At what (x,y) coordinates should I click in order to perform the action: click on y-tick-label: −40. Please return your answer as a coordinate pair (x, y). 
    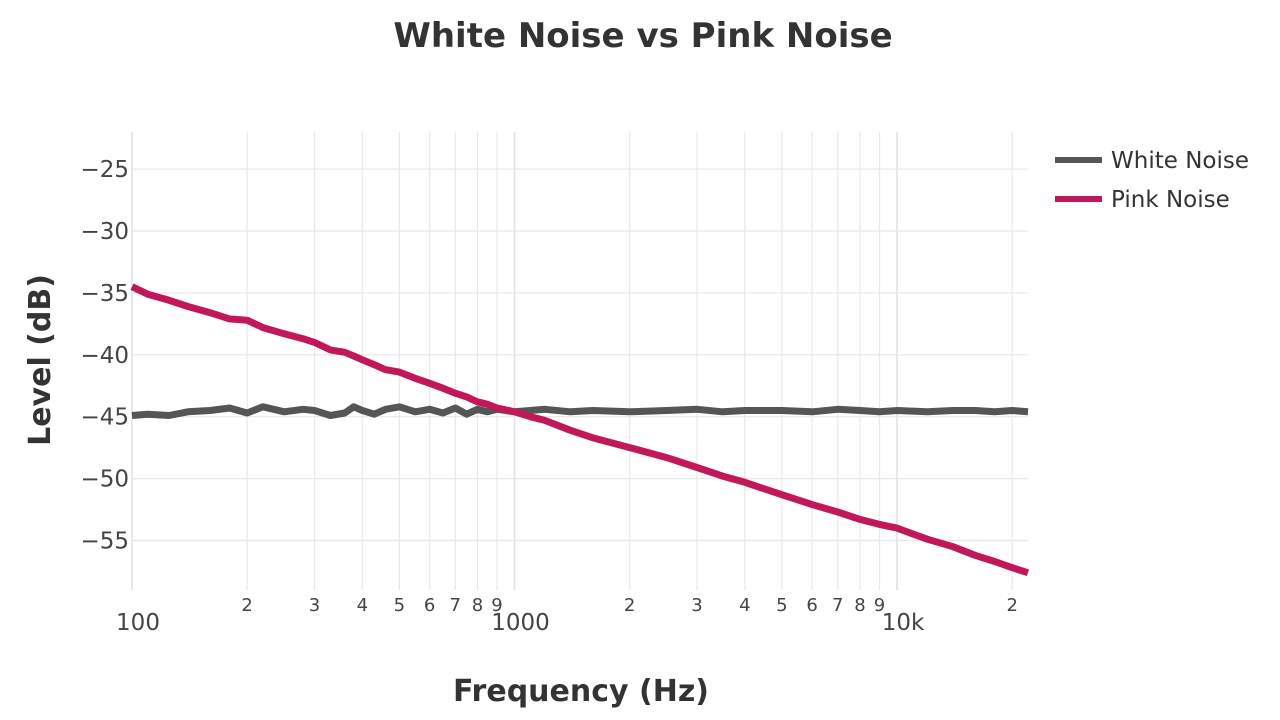
    Looking at the image, I should click on (104, 356).